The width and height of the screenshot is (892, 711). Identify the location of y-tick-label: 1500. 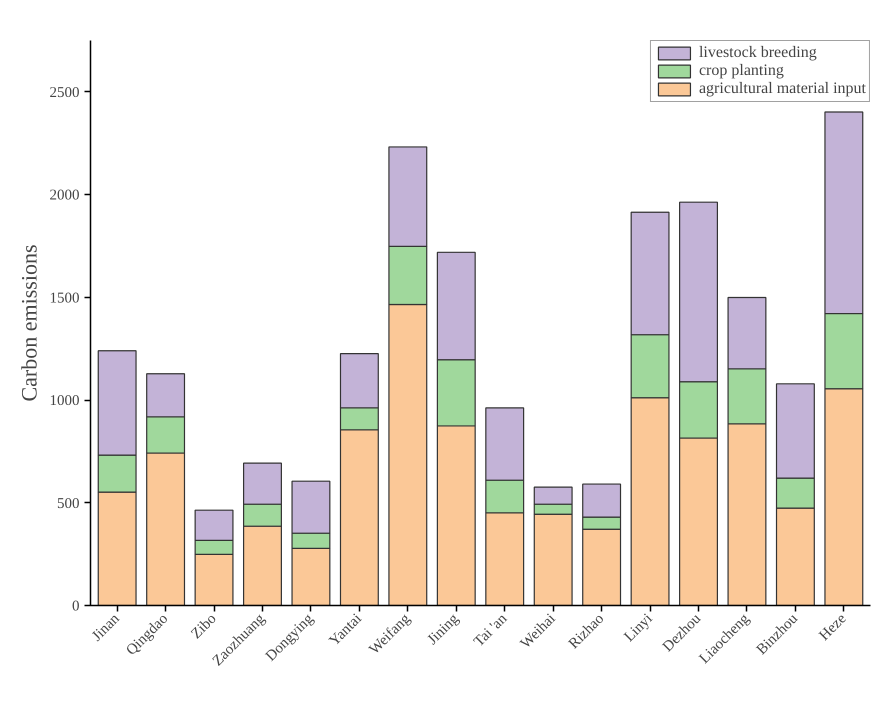
(65, 298).